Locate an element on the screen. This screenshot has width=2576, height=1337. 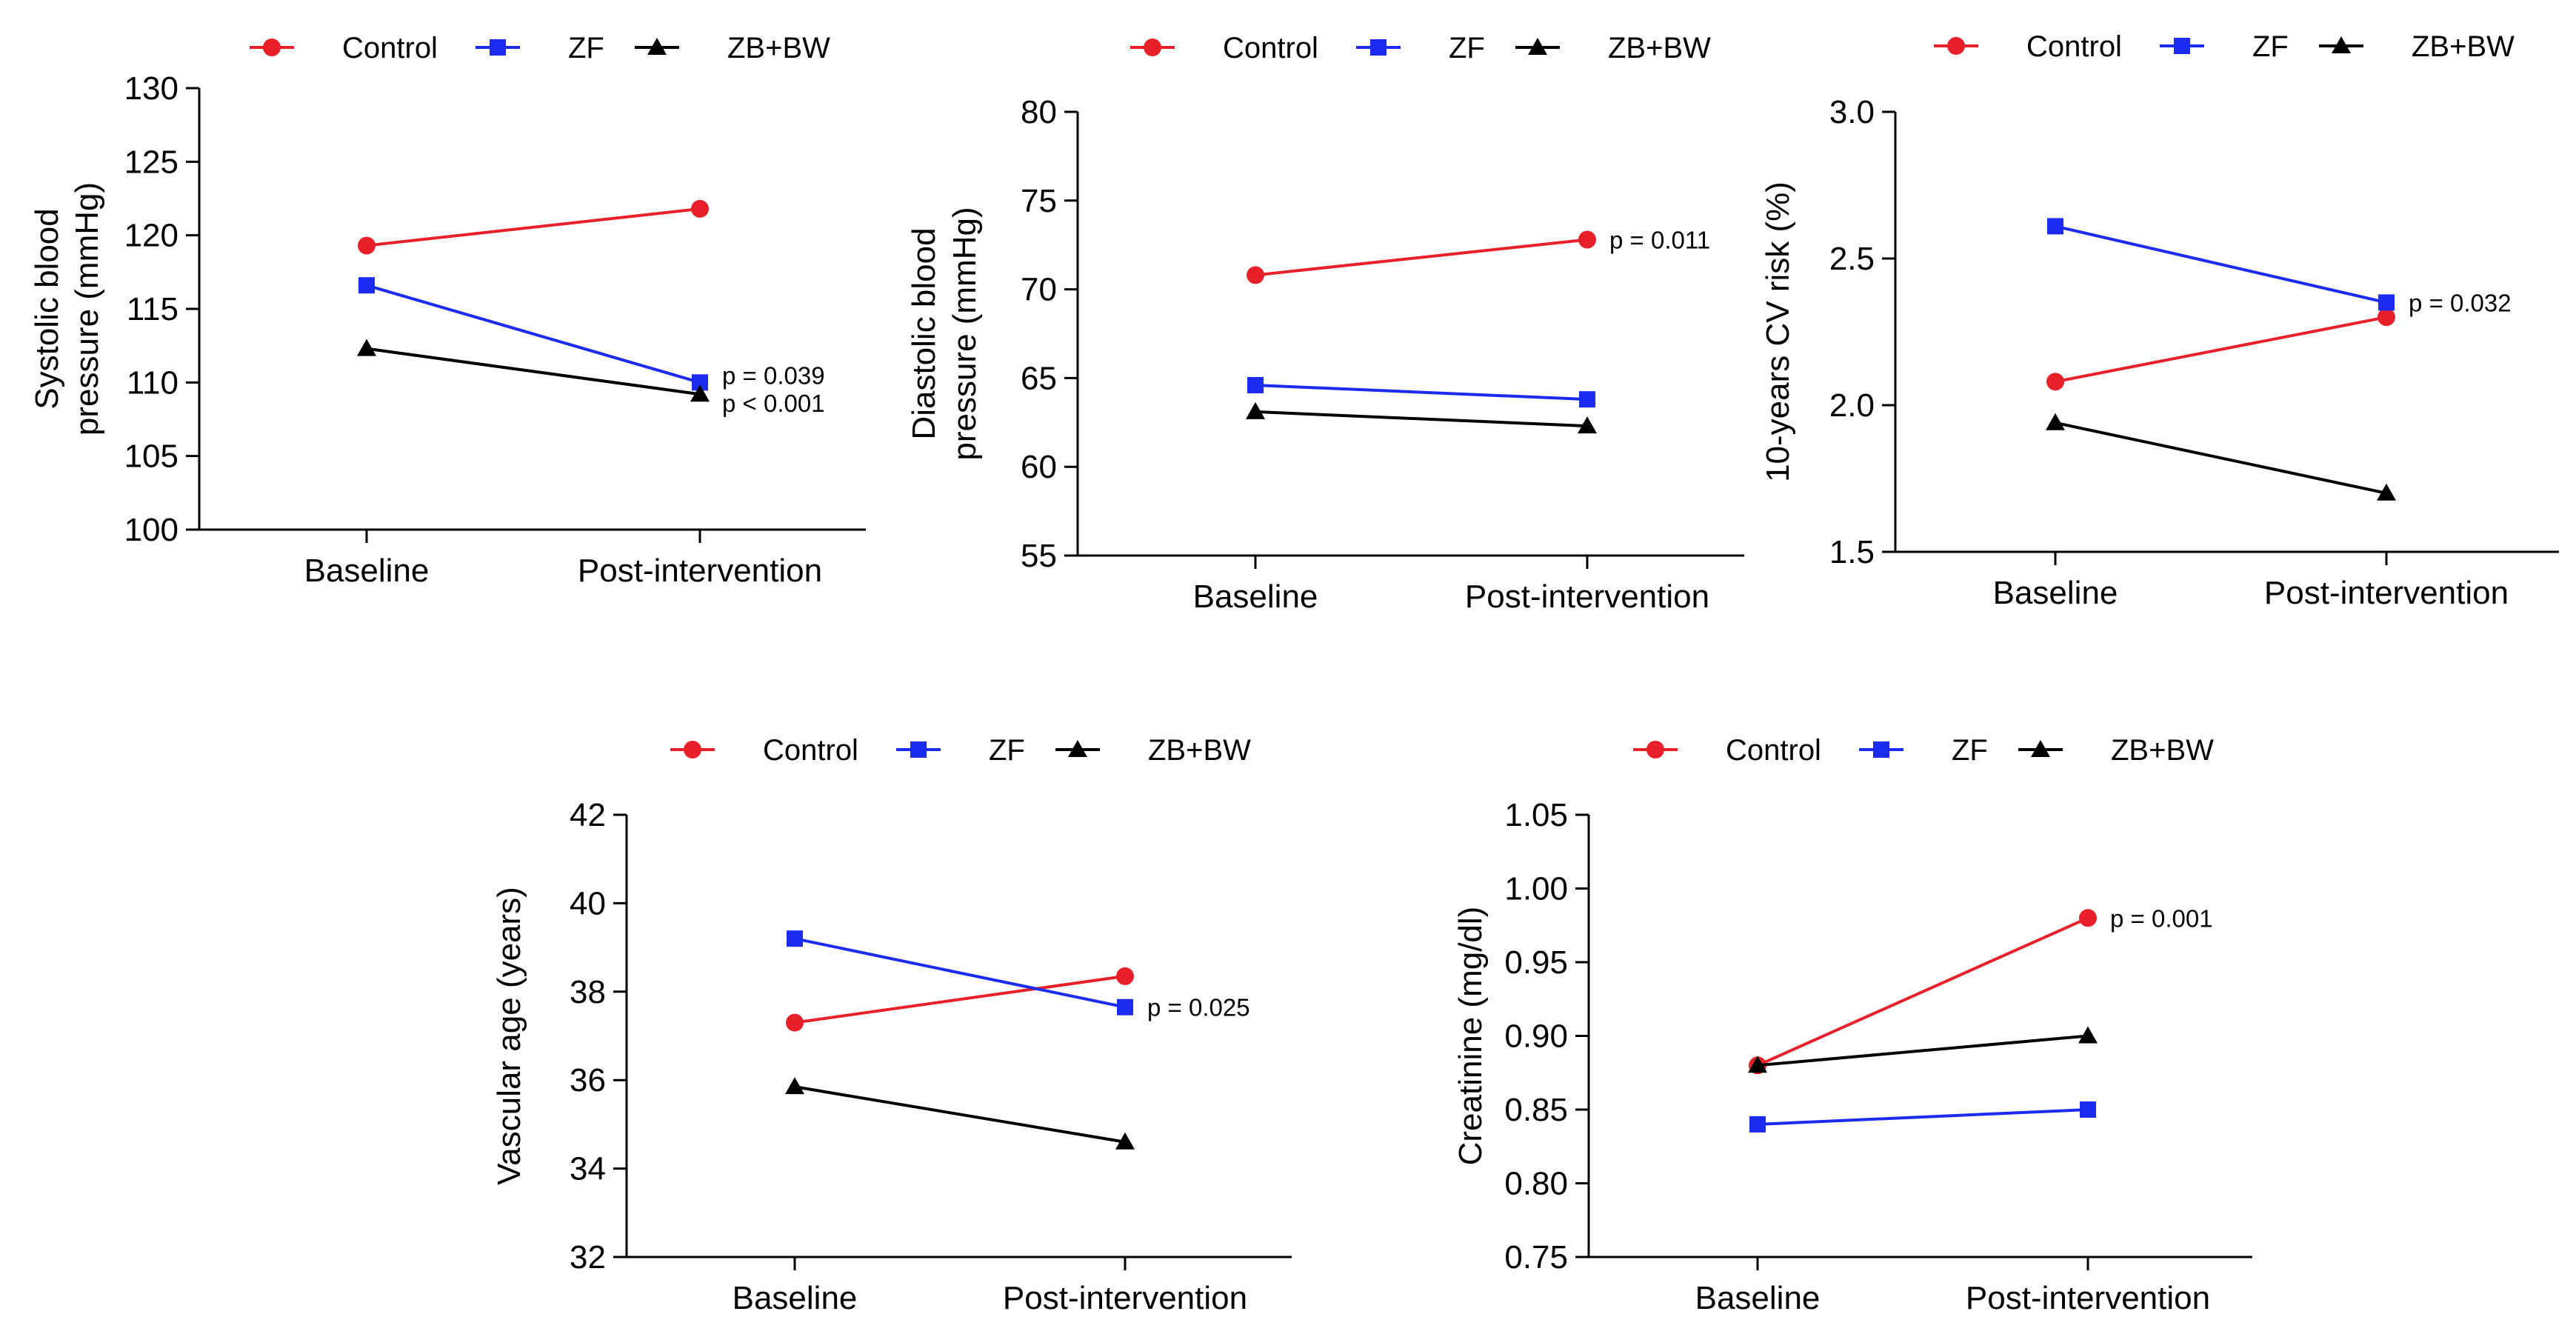
y-tick-label: 40 is located at coordinates (588, 903).